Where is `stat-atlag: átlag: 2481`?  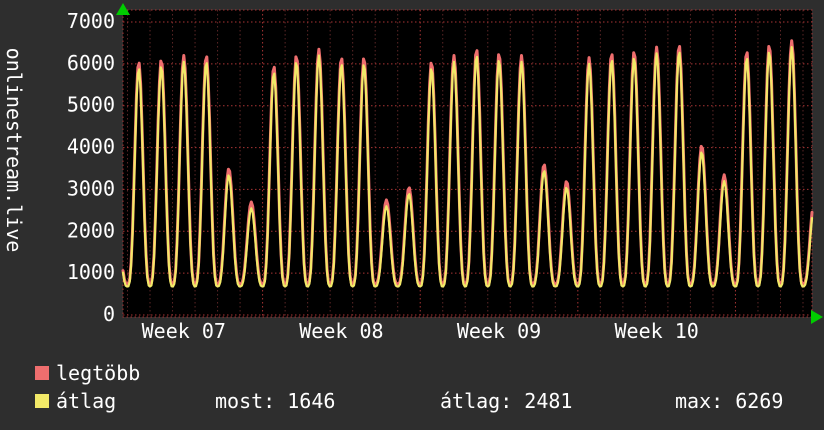
stat-atlag: átlag: 2481 is located at coordinates (506, 401).